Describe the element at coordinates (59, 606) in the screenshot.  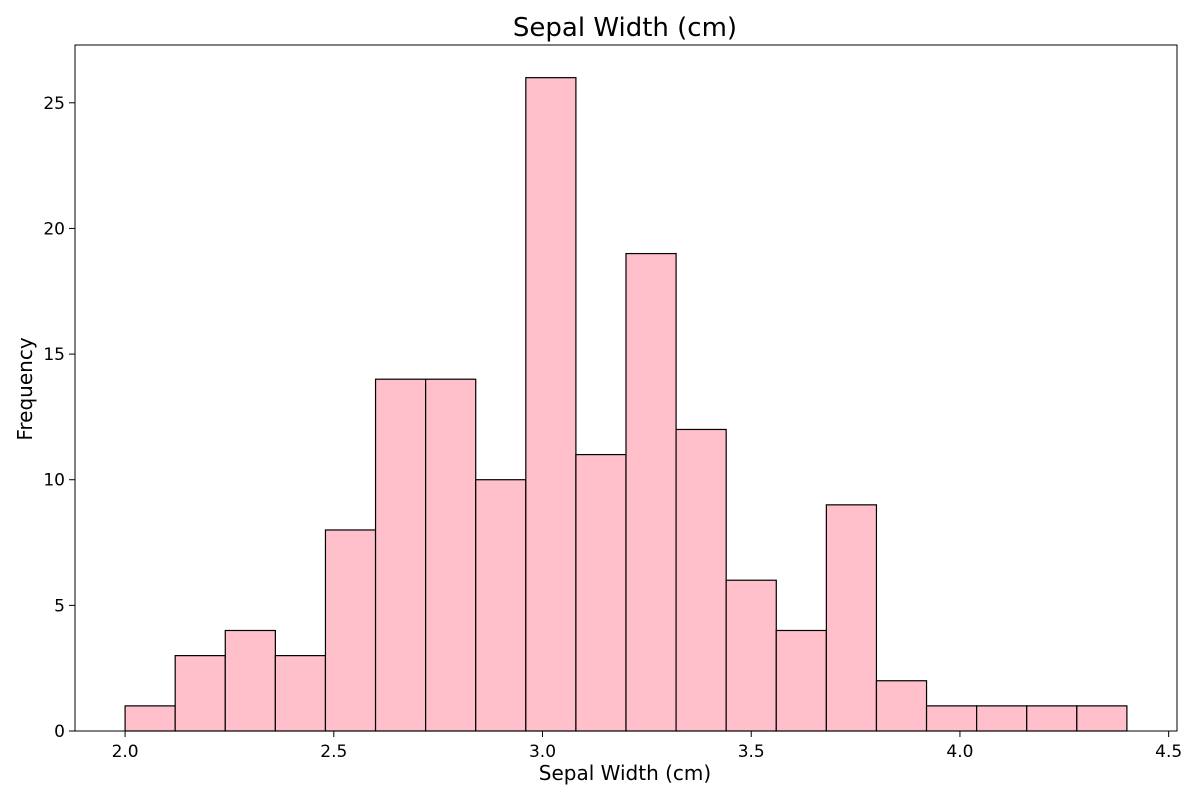
I see `y-tick-label: 5` at that location.